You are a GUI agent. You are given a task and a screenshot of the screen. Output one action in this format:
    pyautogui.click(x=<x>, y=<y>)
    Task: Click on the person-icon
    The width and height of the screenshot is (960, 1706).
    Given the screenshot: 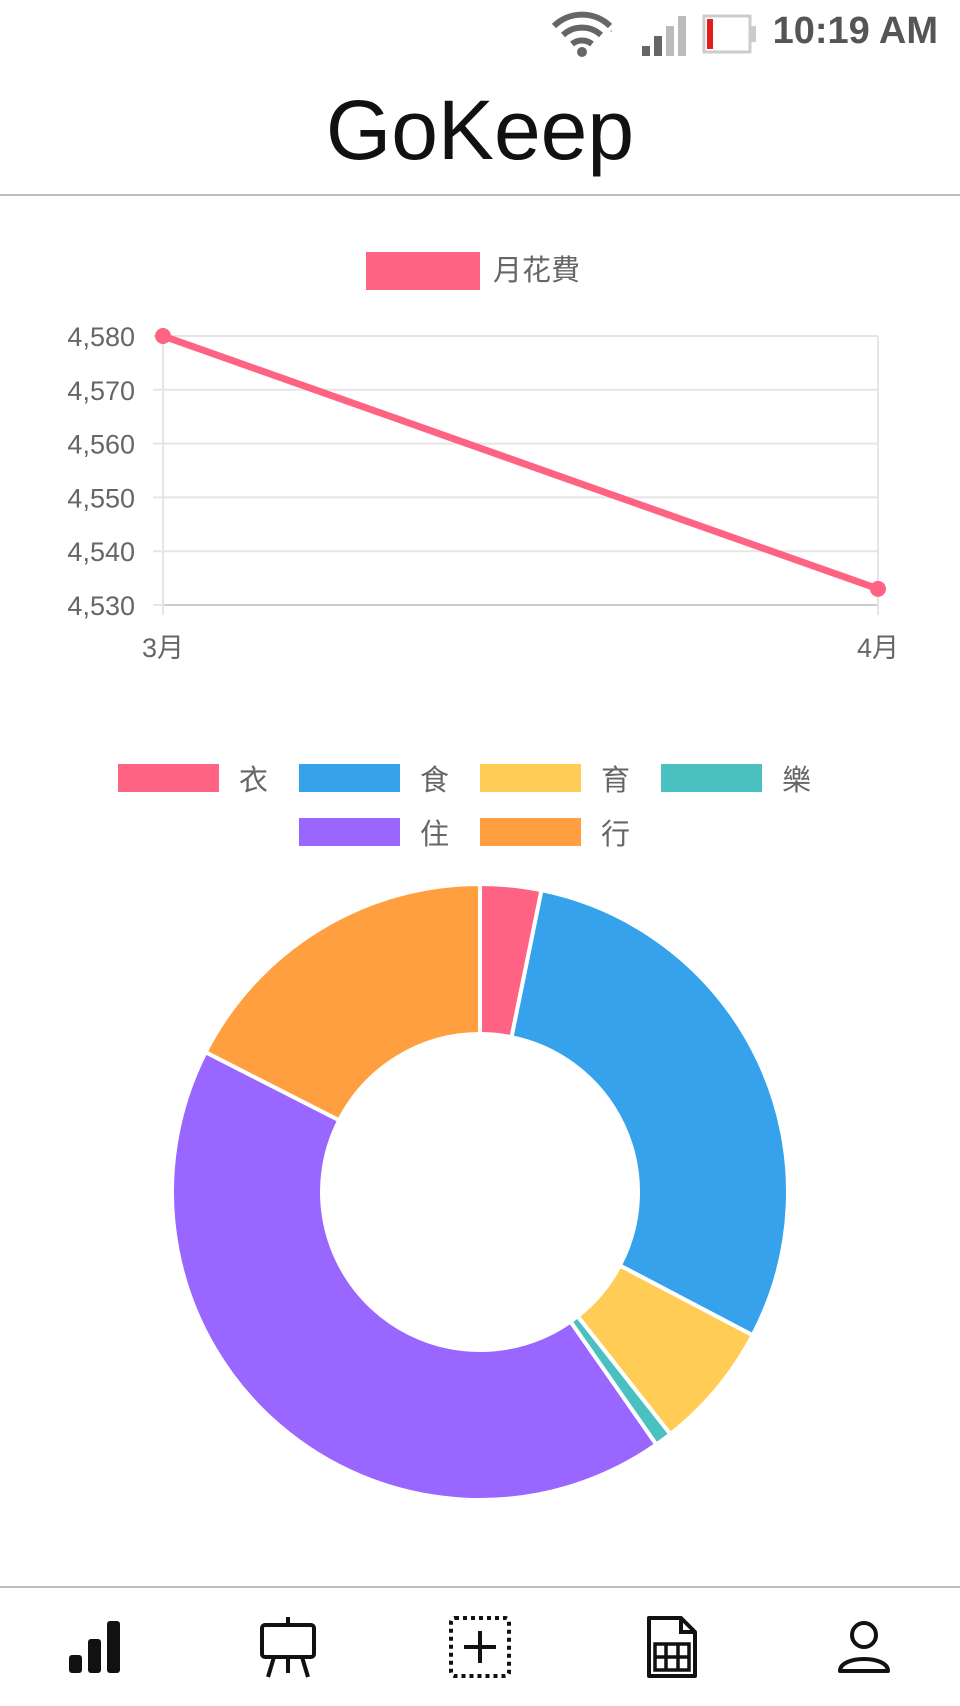 What is the action you would take?
    pyautogui.click(x=864, y=1647)
    